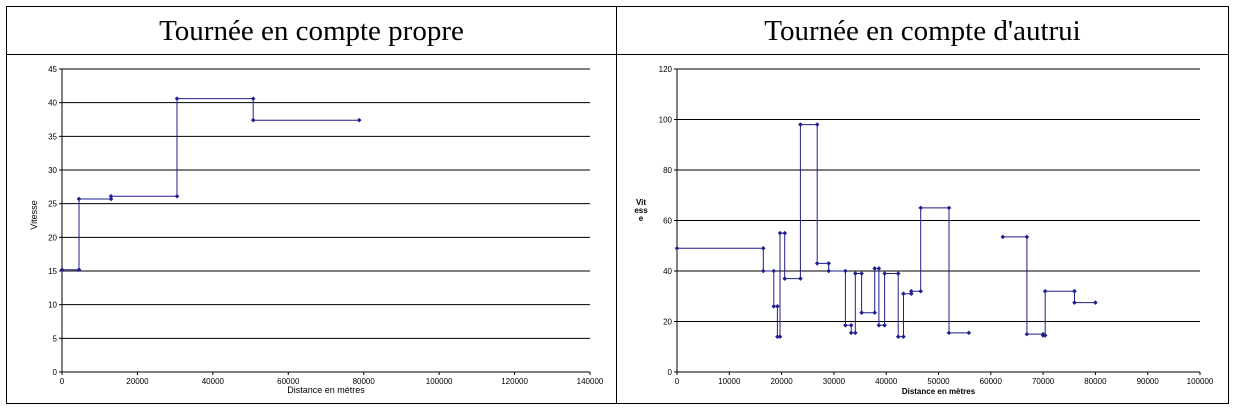  What do you see at coordinates (729, 381) in the screenshot?
I see `x-tick-label: 10000` at bounding box center [729, 381].